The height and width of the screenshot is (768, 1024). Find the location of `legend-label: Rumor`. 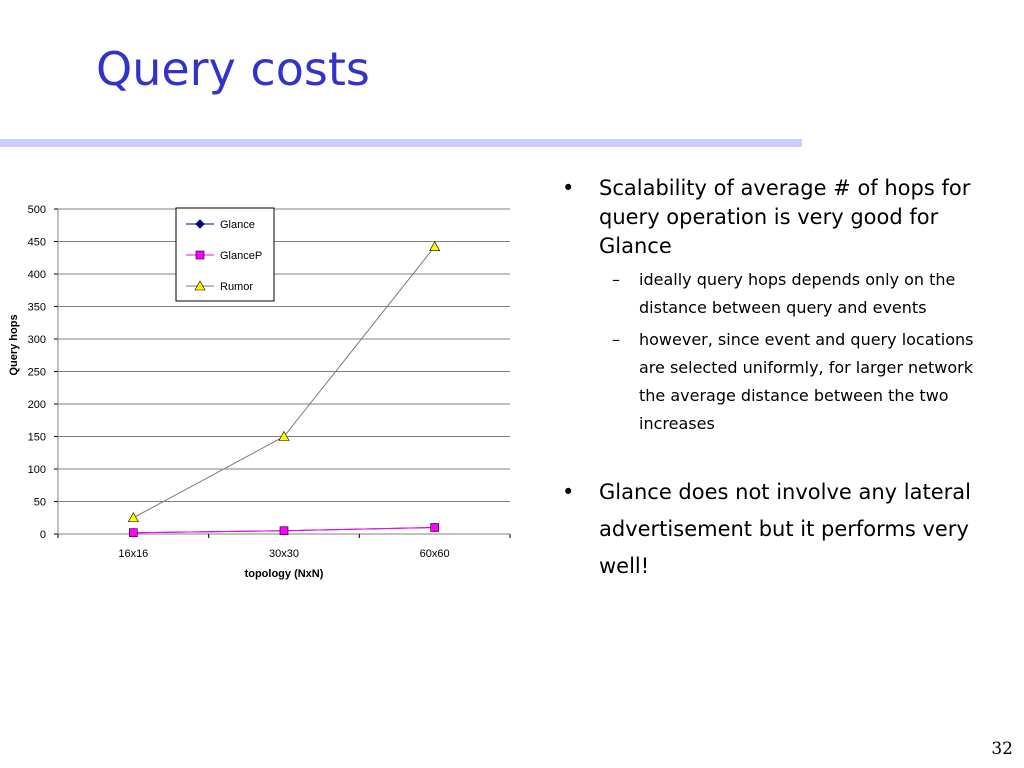

legend-label: Rumor is located at coordinates (236, 287).